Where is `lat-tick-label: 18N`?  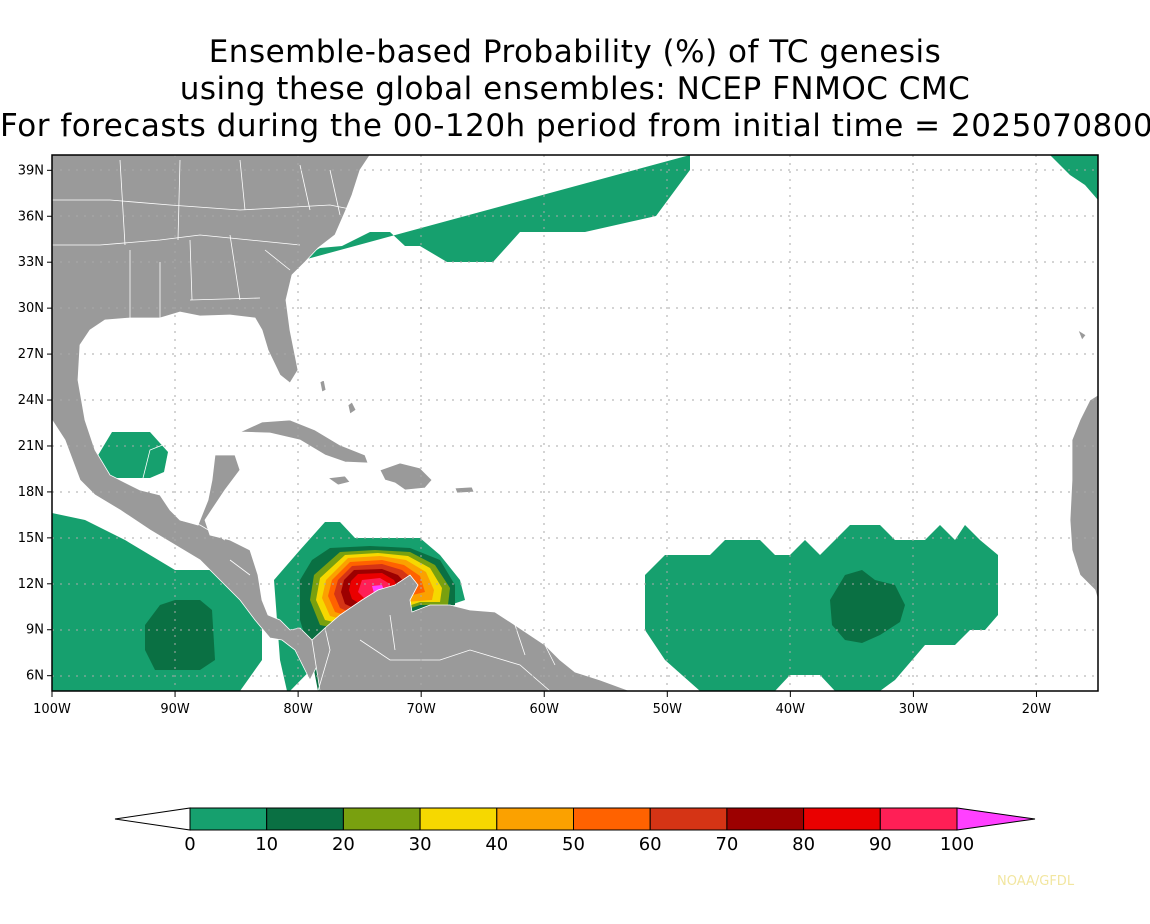
lat-tick-label: 18N is located at coordinates (31, 492).